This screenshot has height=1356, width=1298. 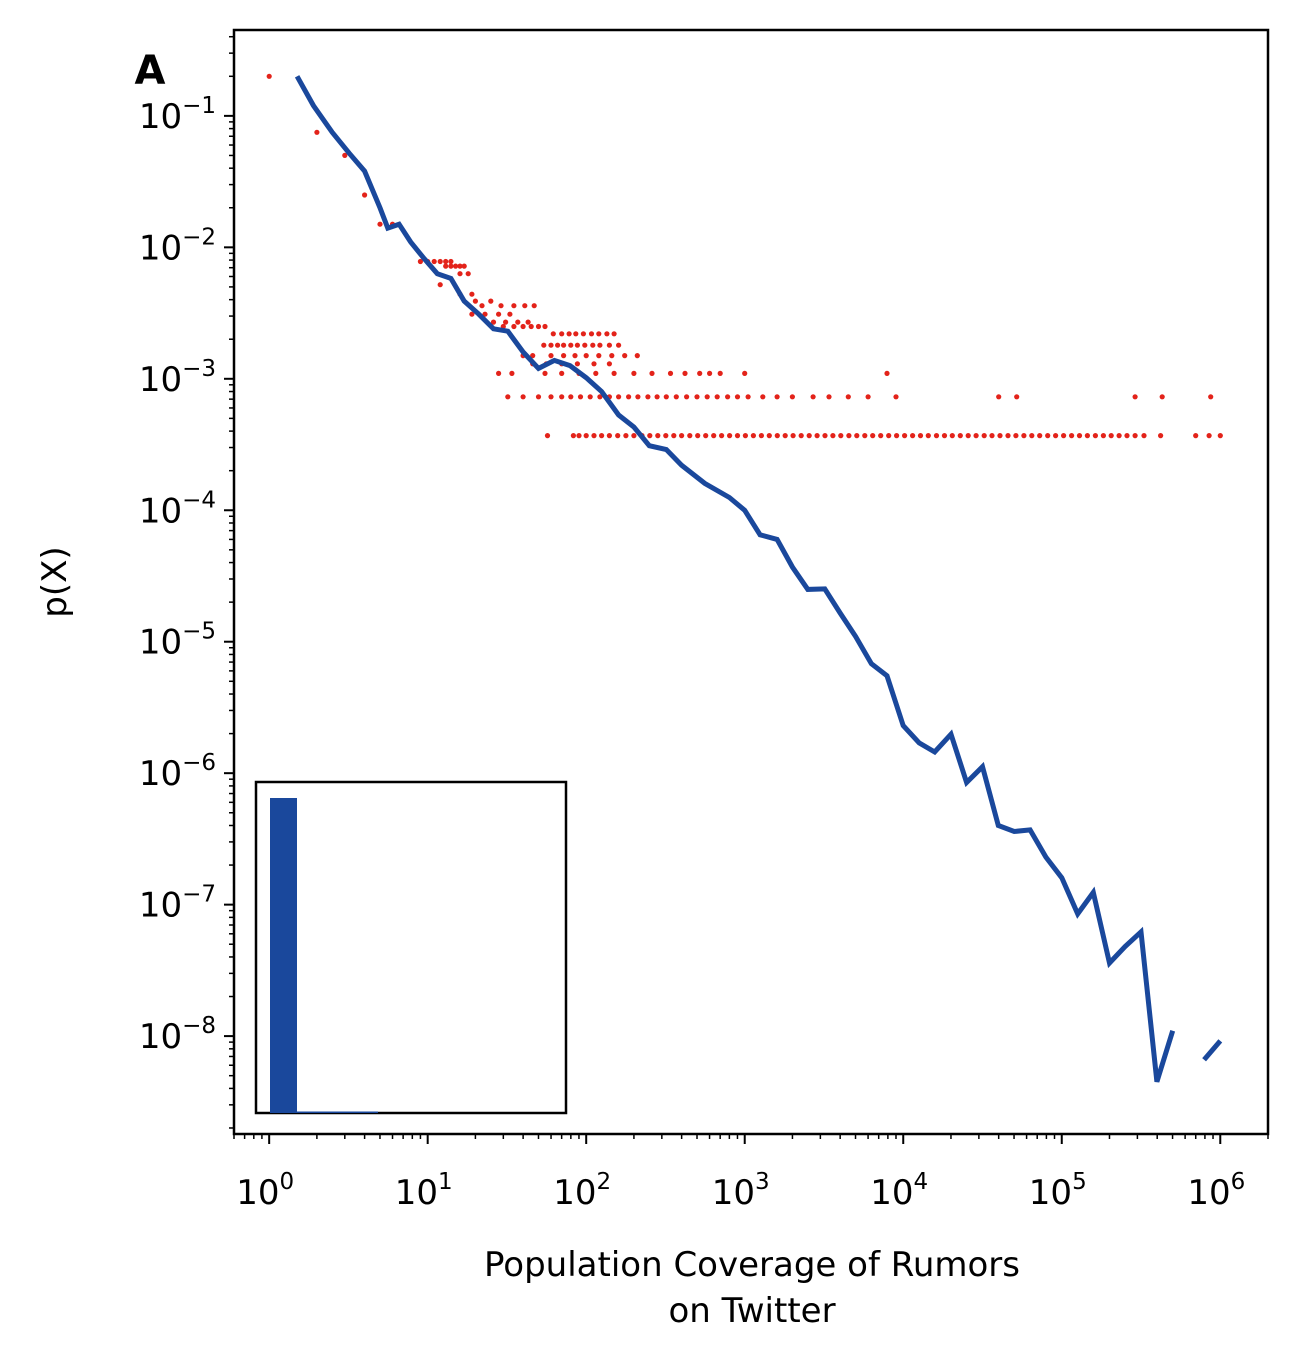 I want to click on x-tick-label: 10⁰, so click(x=265, y=1191).